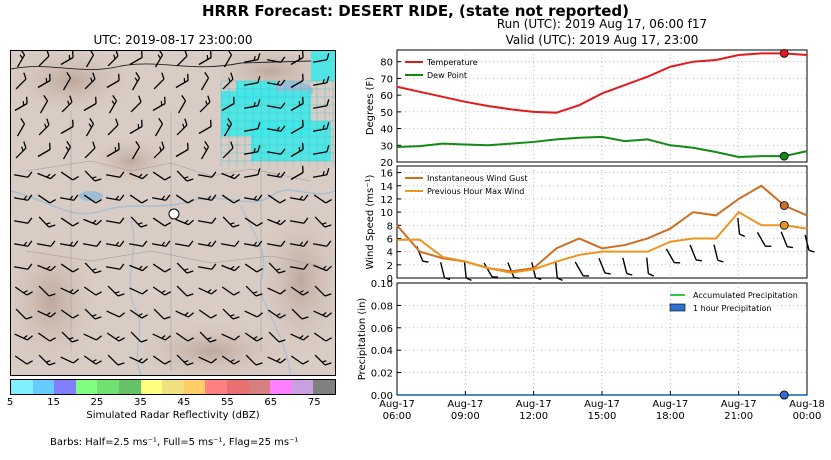 The image size is (831, 460). Describe the element at coordinates (386, 146) in the screenshot. I see `y-tick-label: 30` at that location.